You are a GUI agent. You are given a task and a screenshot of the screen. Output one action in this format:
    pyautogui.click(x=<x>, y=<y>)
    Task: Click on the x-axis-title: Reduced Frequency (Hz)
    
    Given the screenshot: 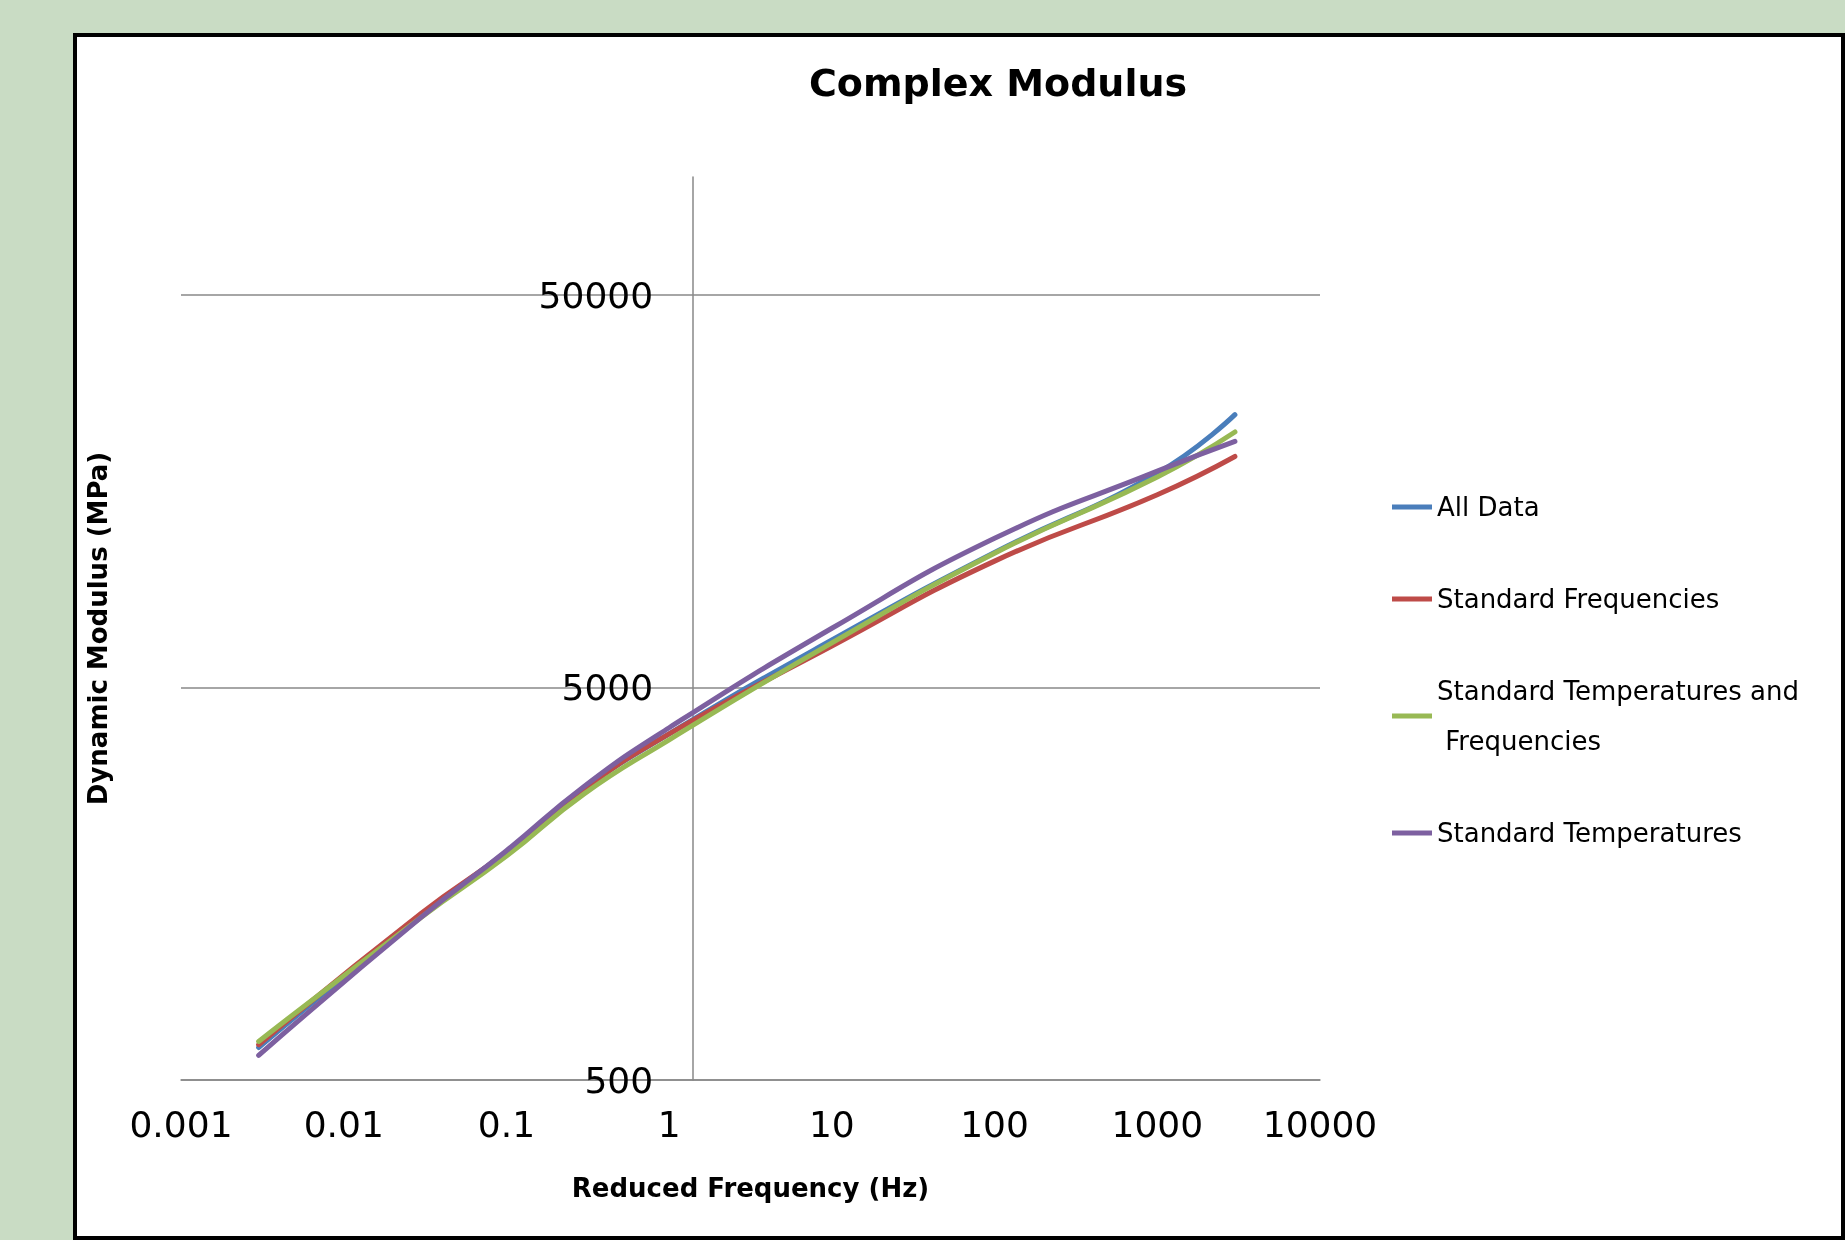 What is the action you would take?
    pyautogui.click(x=750, y=1188)
    